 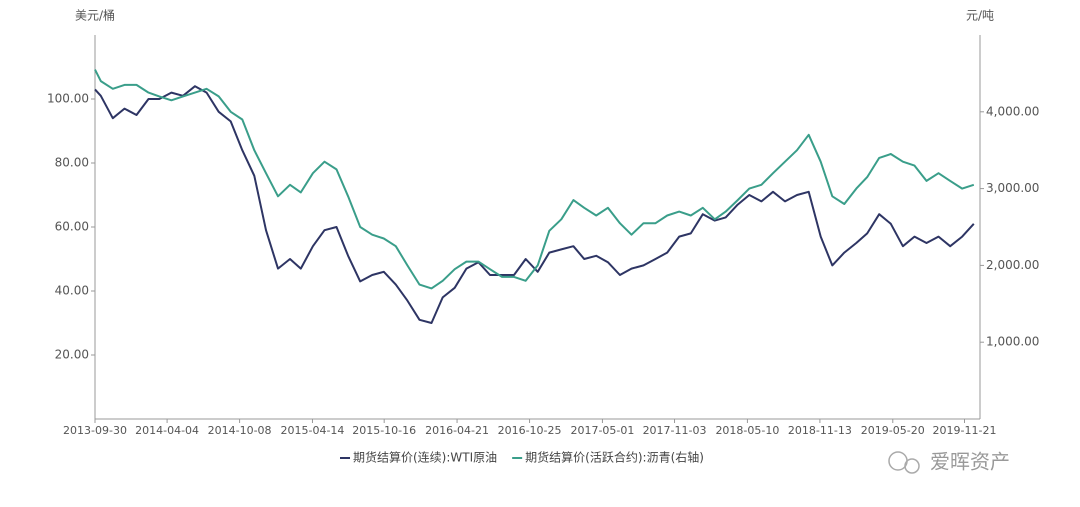 I want to click on x-tick-label: 2017-11-03, so click(x=675, y=430).